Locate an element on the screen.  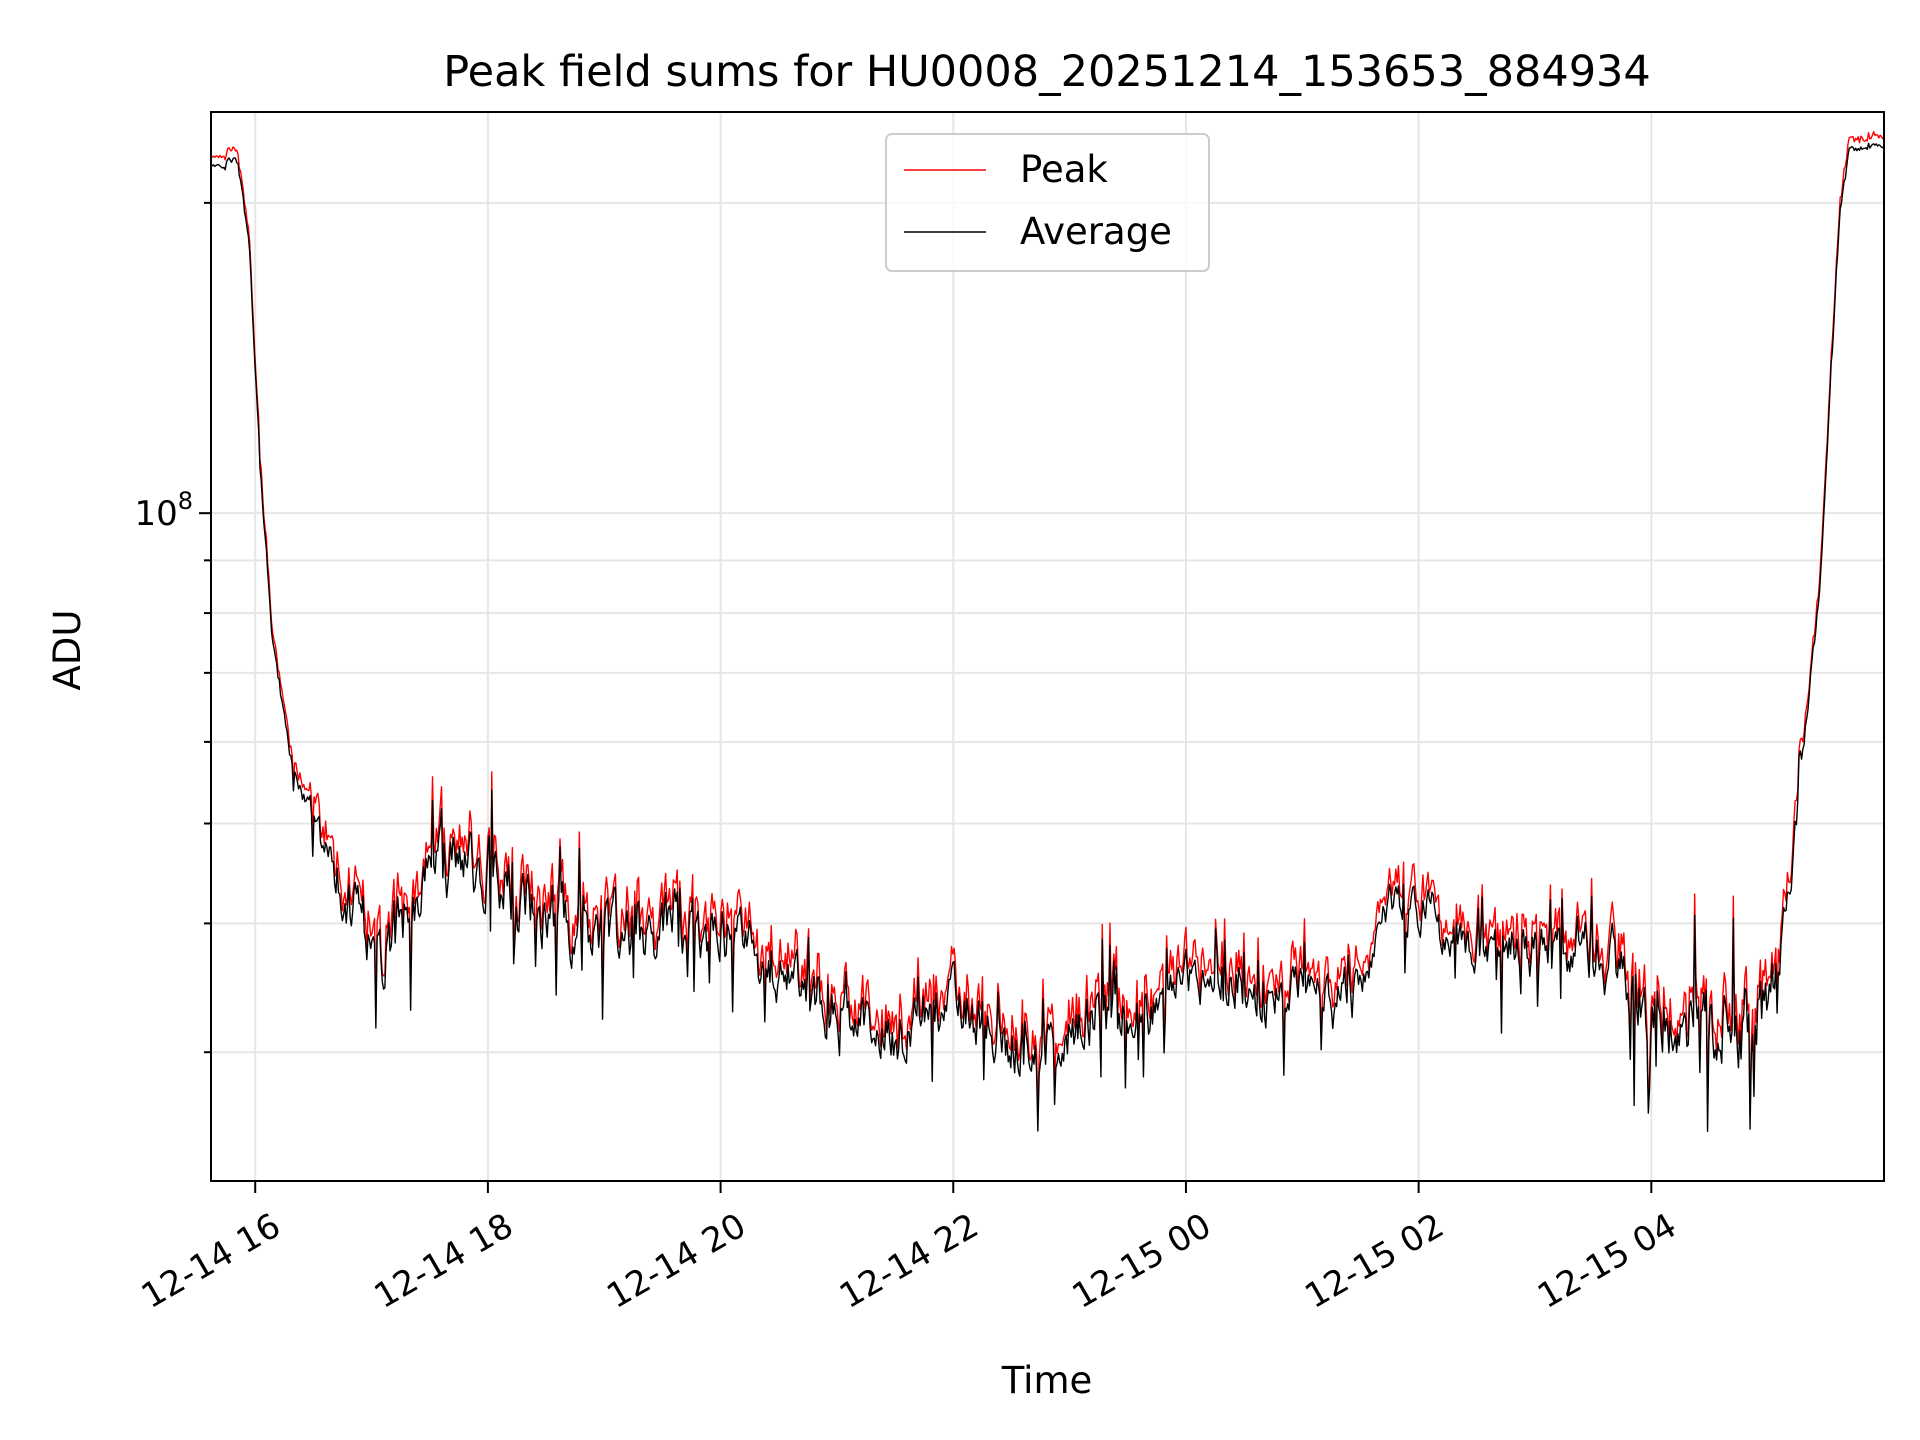
y-tick-label: 108 is located at coordinates (163, 510).